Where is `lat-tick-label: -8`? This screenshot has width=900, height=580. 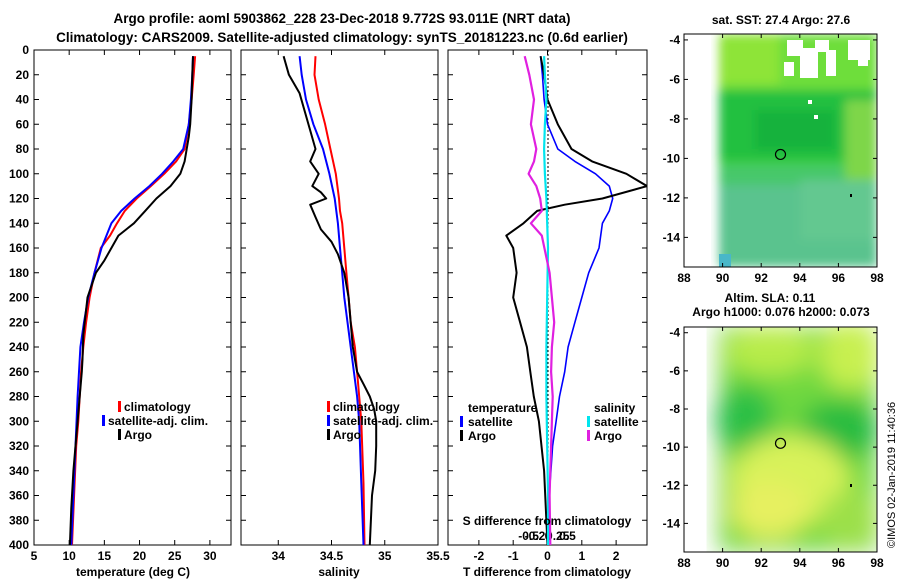
lat-tick-label: -8 is located at coordinates (674, 409).